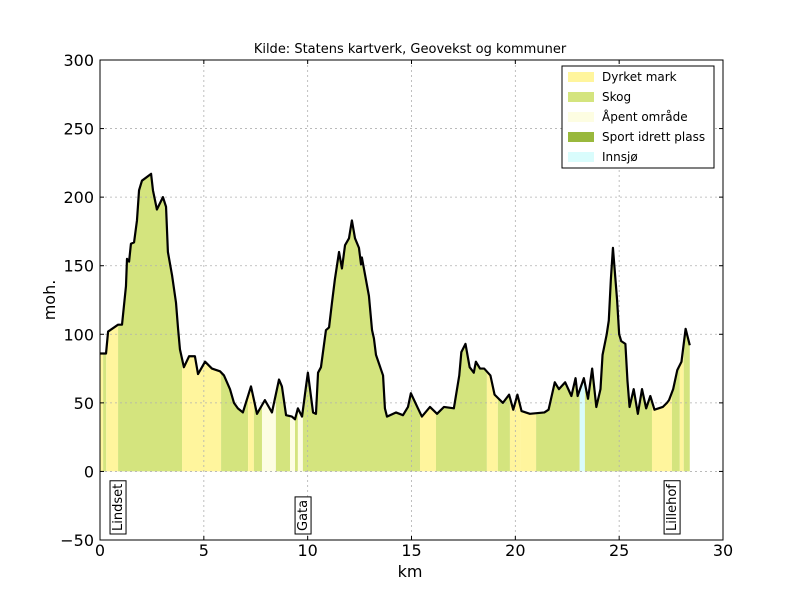 The image size is (800, 600). What do you see at coordinates (78, 60) in the screenshot?
I see `y-tick-label: 300` at bounding box center [78, 60].